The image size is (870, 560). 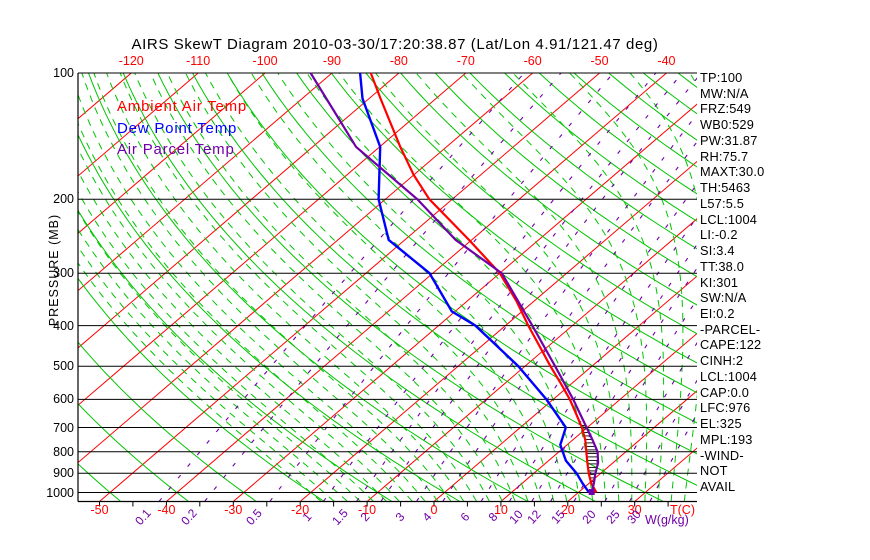 What do you see at coordinates (599, 61) in the screenshot?
I see `top-temp-label: -50` at bounding box center [599, 61].